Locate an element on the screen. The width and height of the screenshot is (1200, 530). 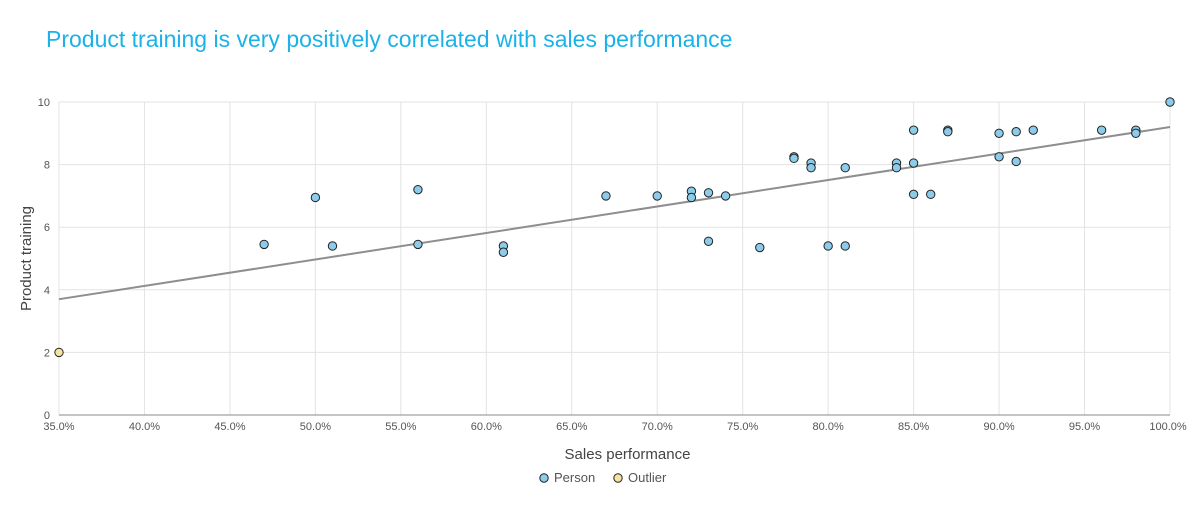
x-tick-label: 100.0% is located at coordinates (1168, 427).